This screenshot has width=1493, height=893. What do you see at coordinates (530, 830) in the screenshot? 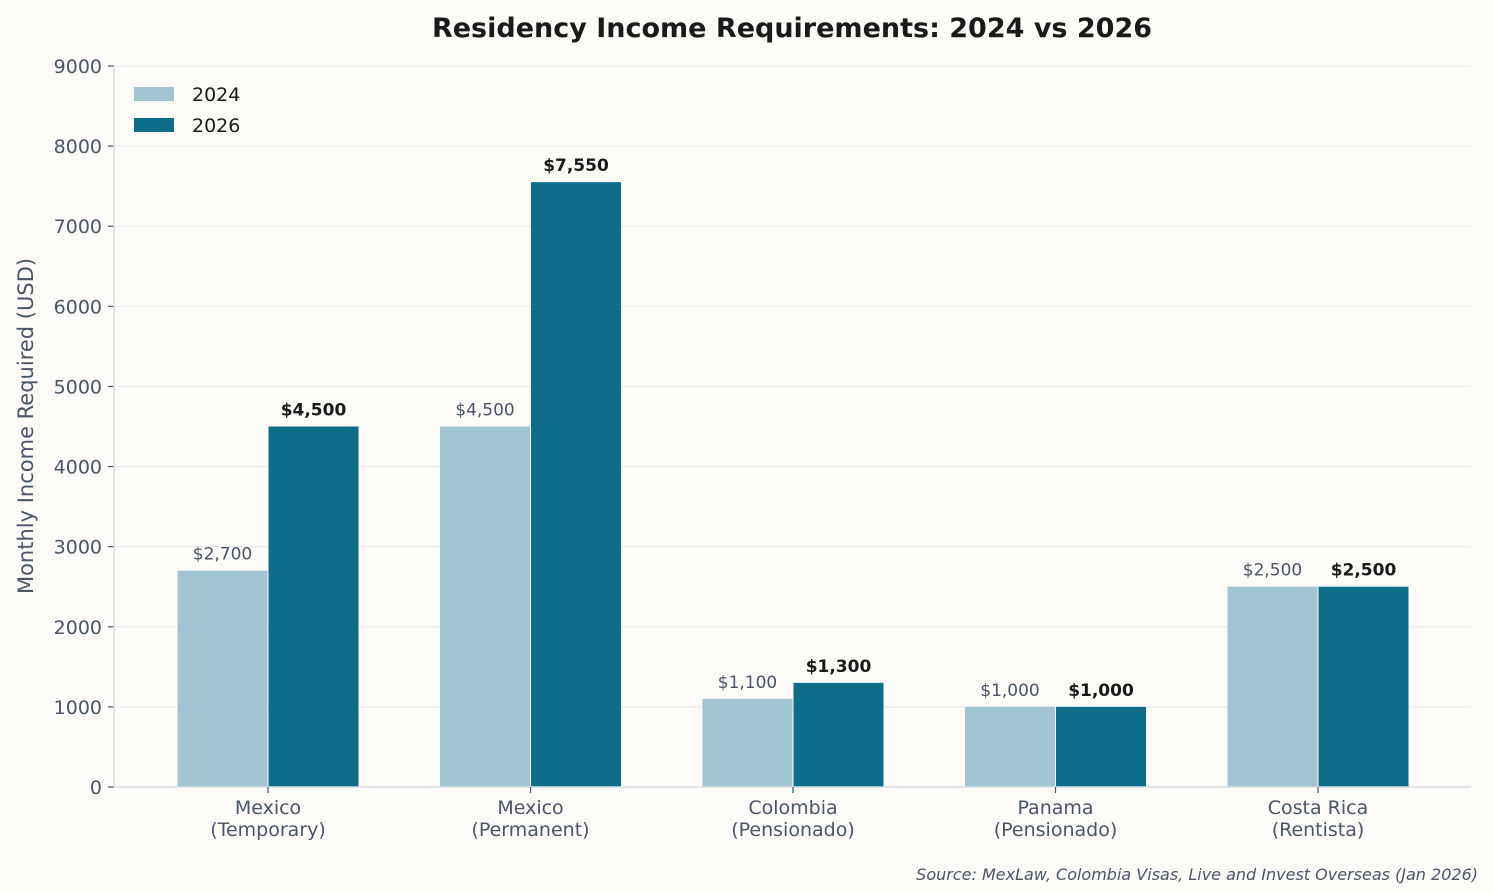
I see `x-tick-label: (Permanent)` at bounding box center [530, 830].